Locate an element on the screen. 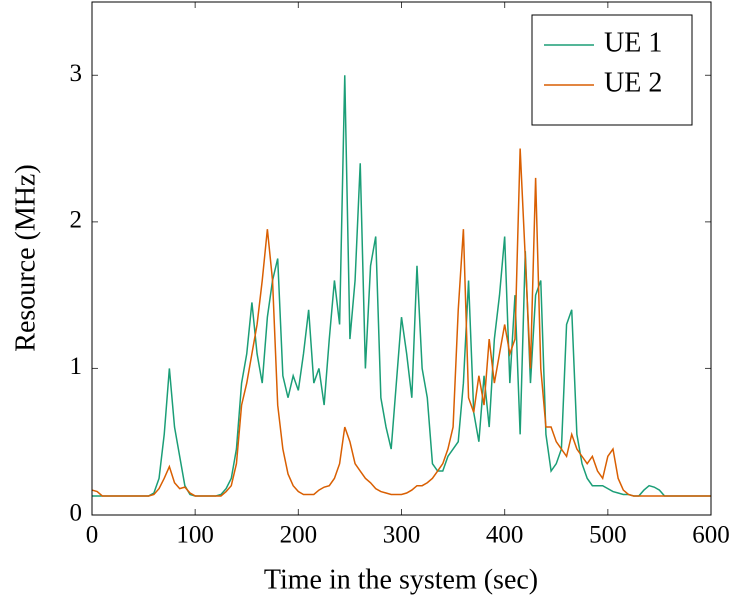  y-axis-title: Resource (MHz) is located at coordinates (25, 257).